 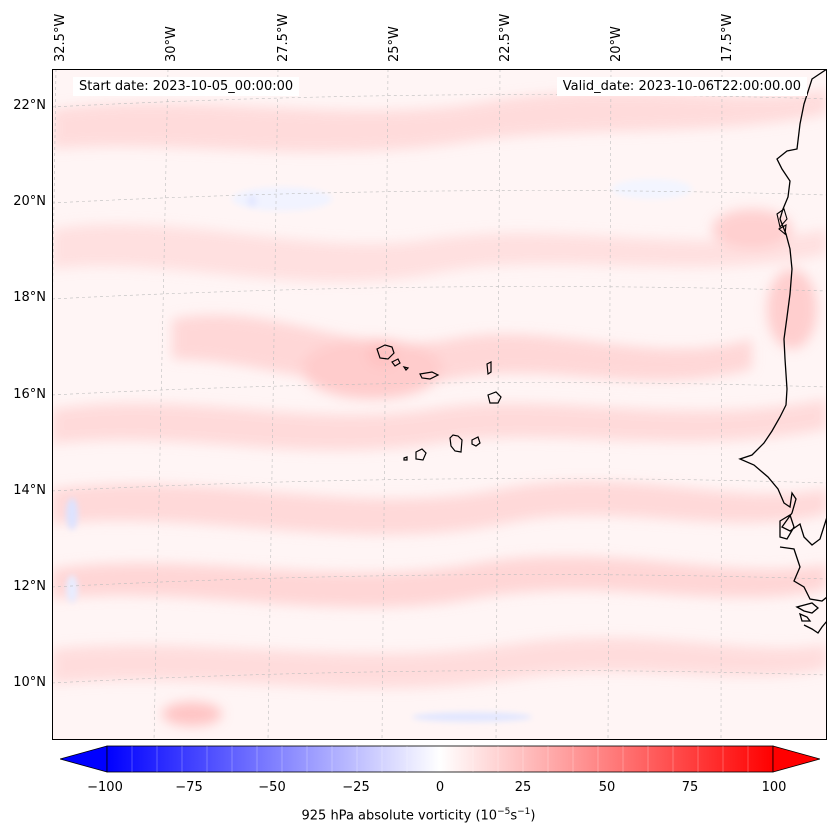 I want to click on lon-label-30w: 30°W, so click(x=171, y=44).